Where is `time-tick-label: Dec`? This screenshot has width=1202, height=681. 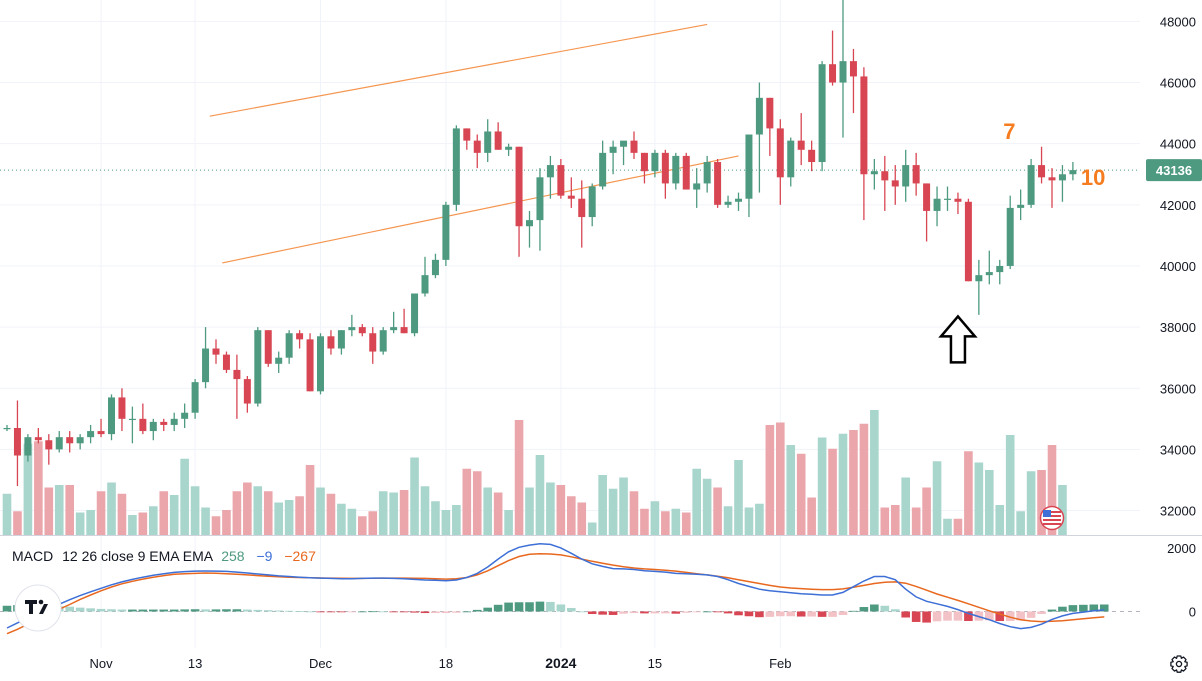 time-tick-label: Dec is located at coordinates (321, 663).